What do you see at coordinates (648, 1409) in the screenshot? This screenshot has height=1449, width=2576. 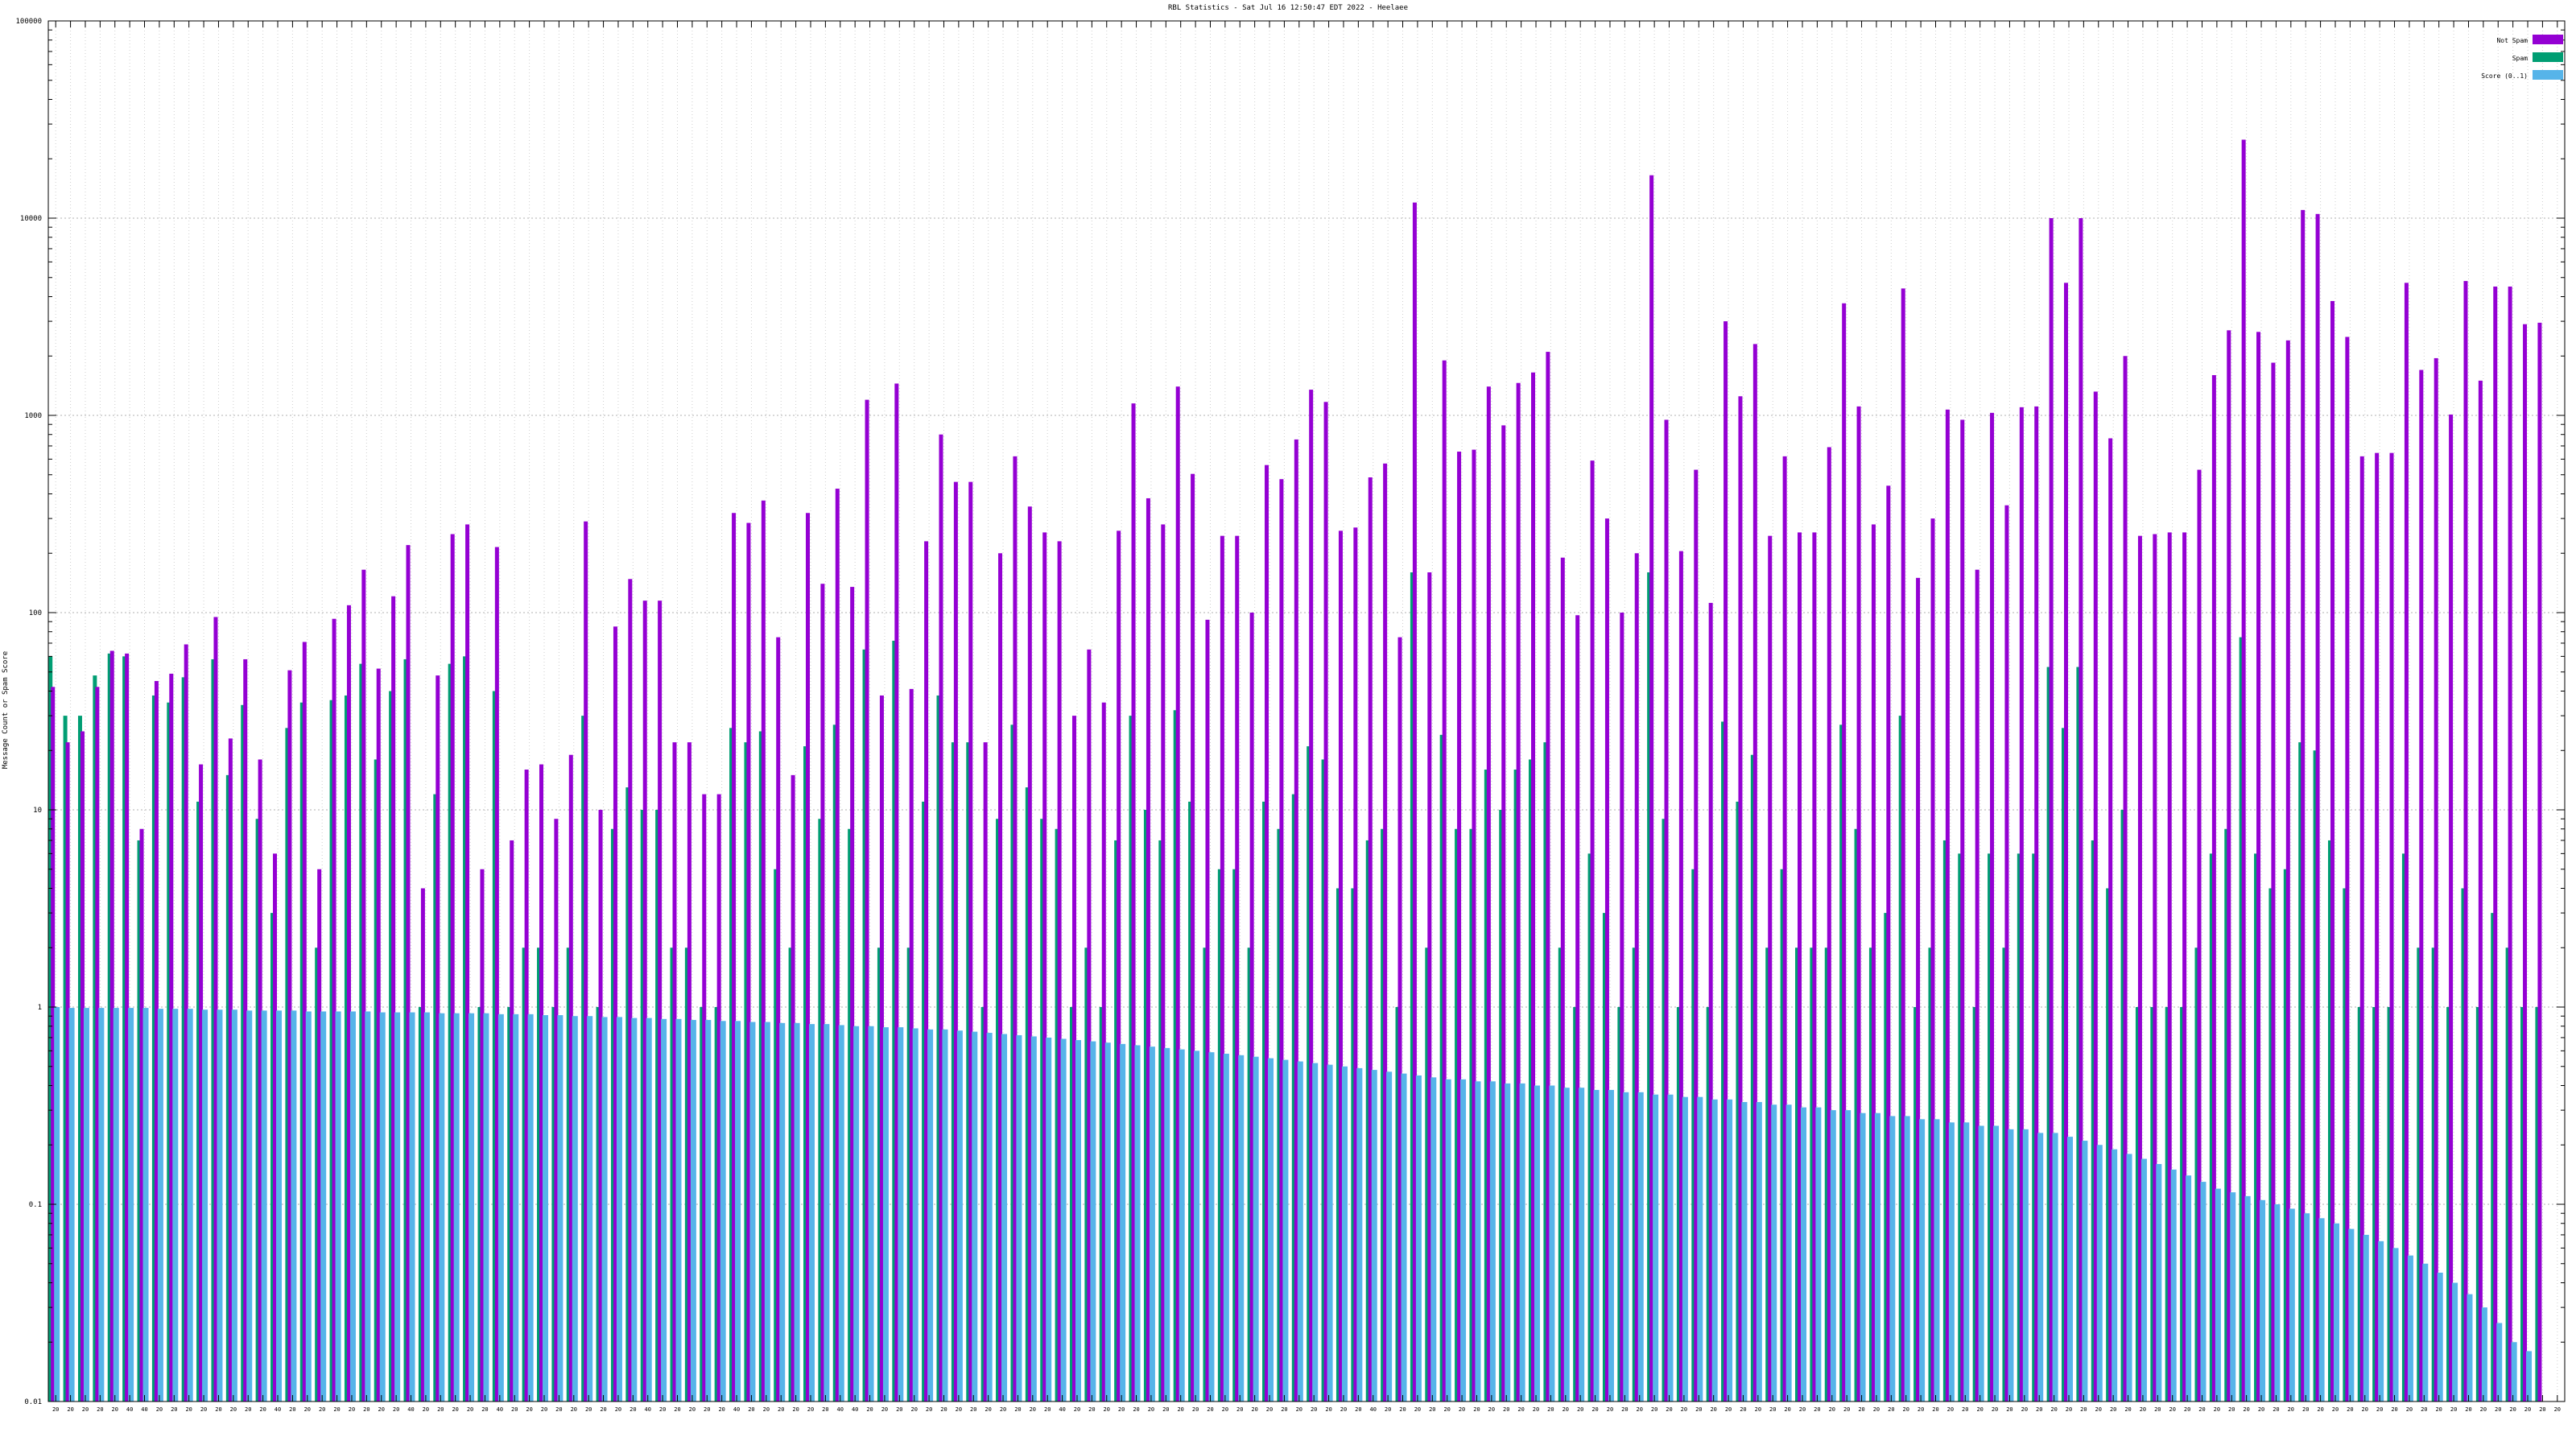 I see `x-tick-label: 40` at bounding box center [648, 1409].